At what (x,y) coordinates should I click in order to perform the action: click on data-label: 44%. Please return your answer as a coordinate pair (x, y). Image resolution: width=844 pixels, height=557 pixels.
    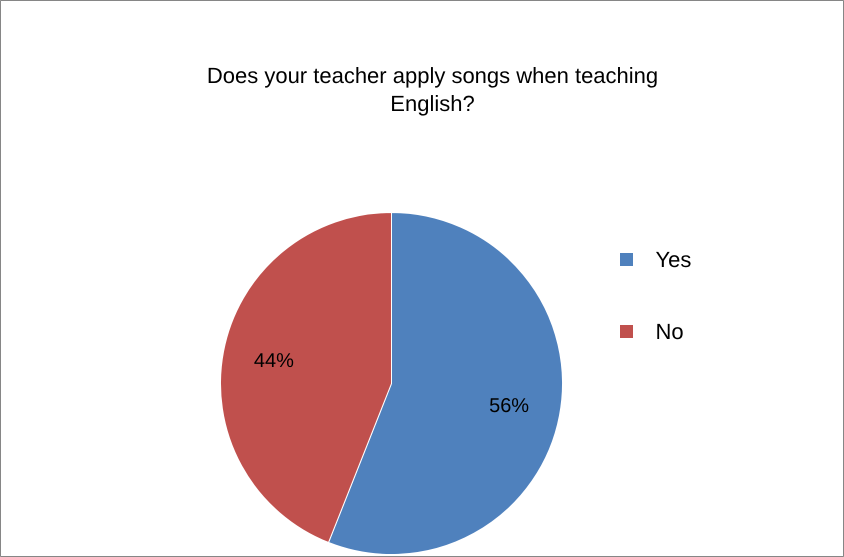
    Looking at the image, I should click on (274, 361).